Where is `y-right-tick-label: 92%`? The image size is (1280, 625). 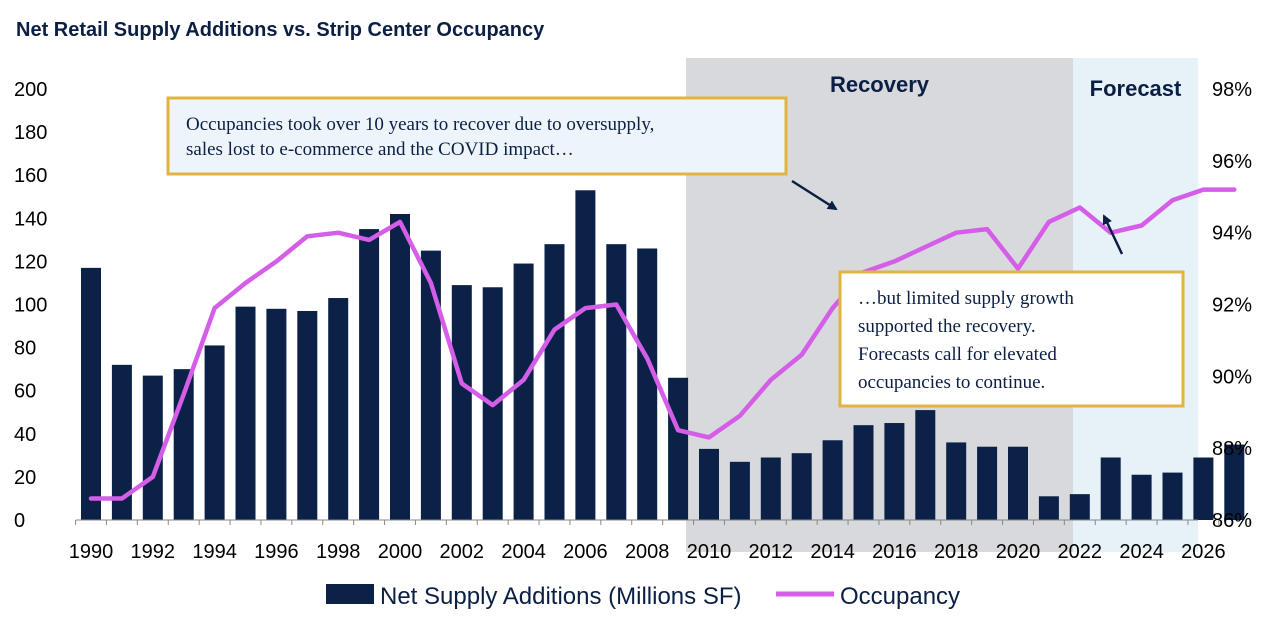
y-right-tick-label: 92% is located at coordinates (1232, 306).